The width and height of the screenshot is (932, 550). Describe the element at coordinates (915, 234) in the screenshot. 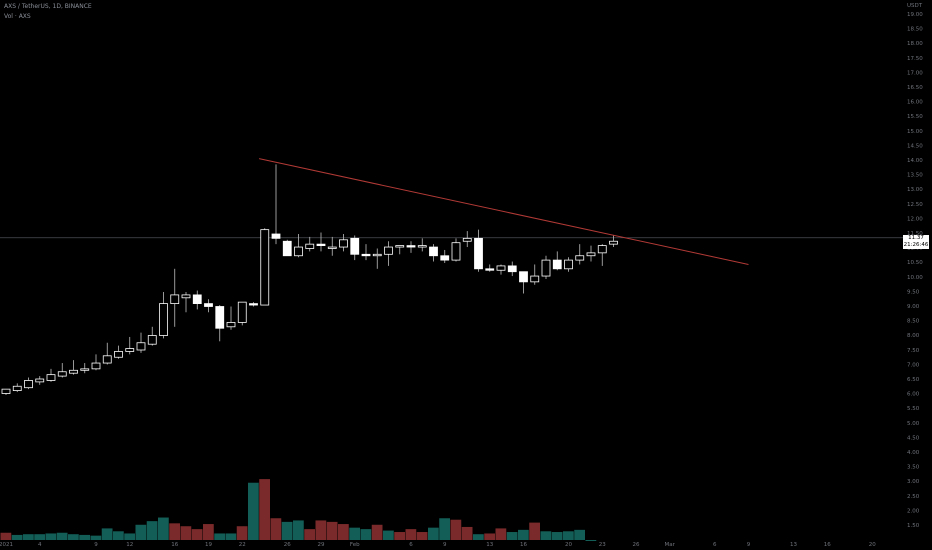

I see `price-tick-label: 11.50` at that location.